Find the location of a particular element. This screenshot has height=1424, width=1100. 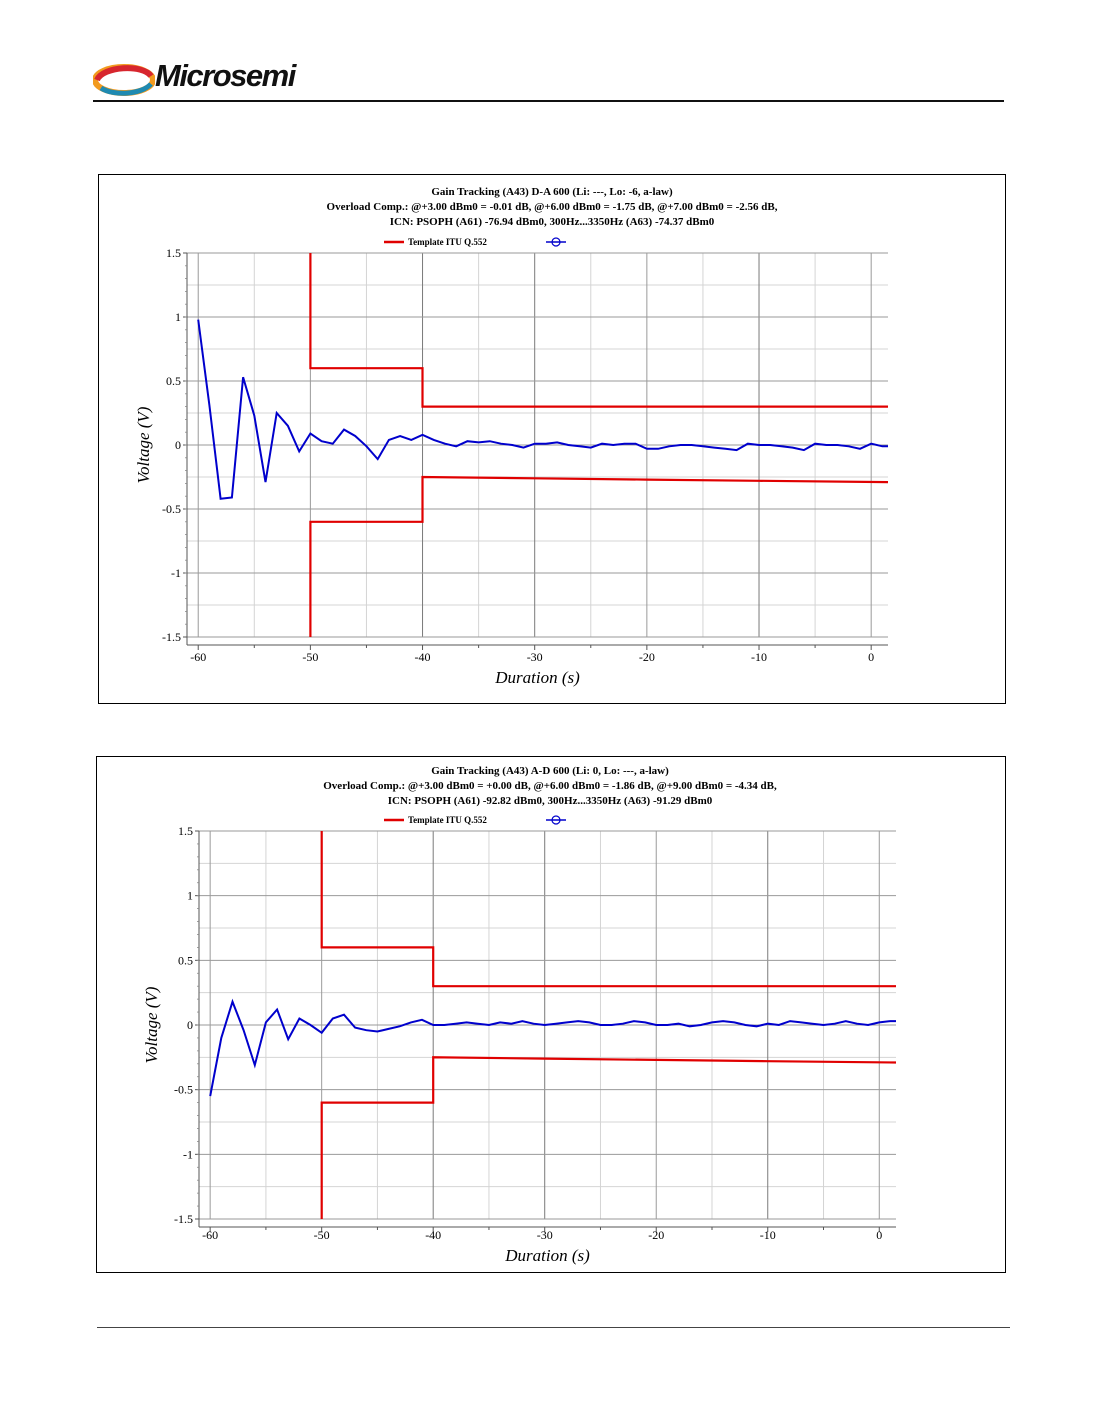

chart-1-template-upper-line is located at coordinates (598, 330).